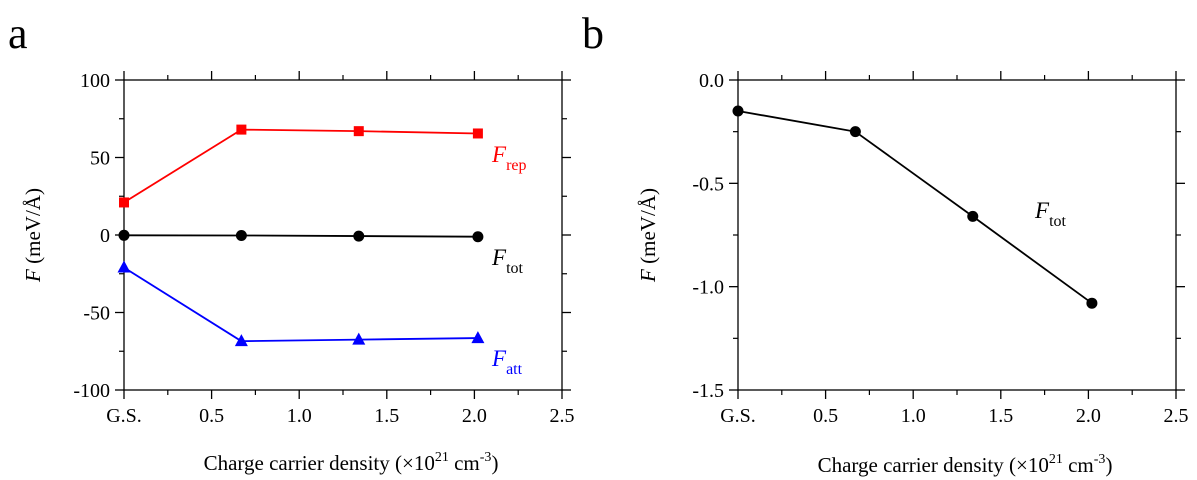  What do you see at coordinates (708, 184) in the screenshot?
I see `y-tick-label: -0.5` at bounding box center [708, 184].